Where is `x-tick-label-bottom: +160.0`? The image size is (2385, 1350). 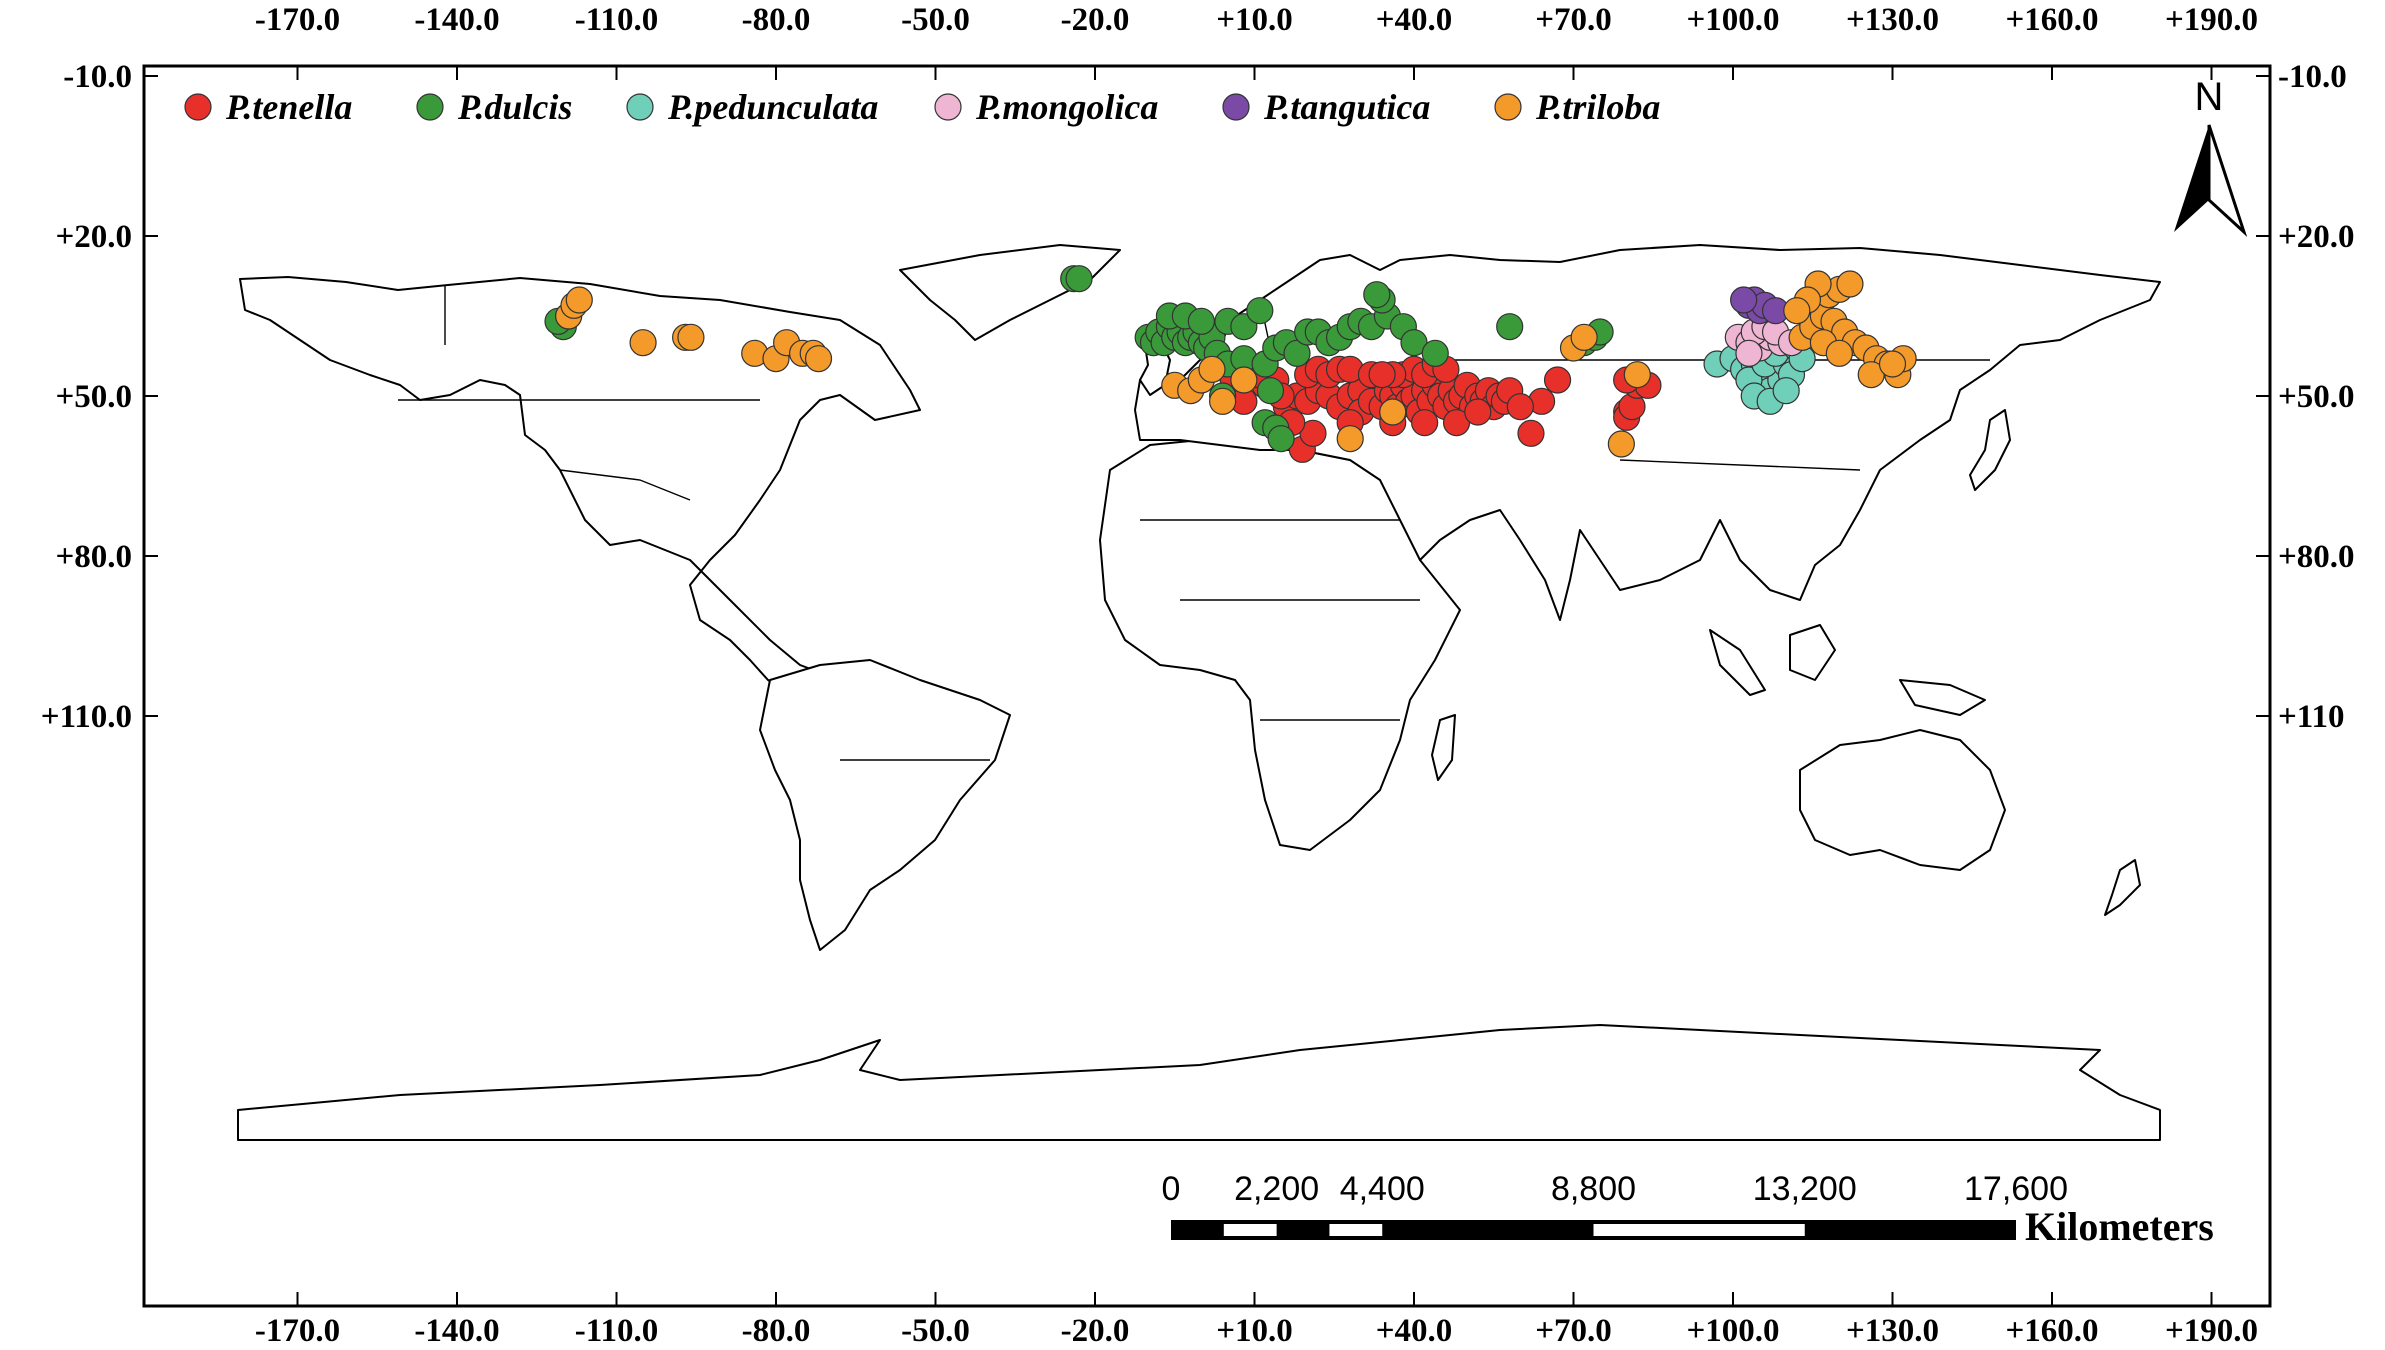
x-tick-label-bottom: +160.0 is located at coordinates (2051, 1331).